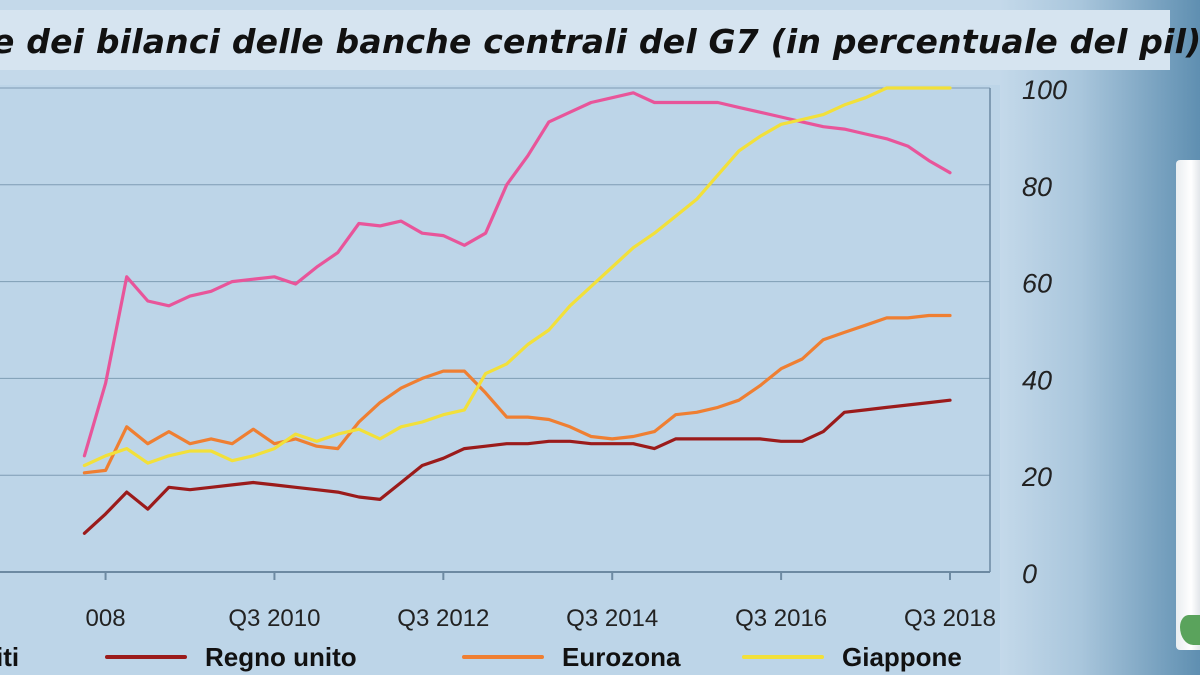 Image resolution: width=1200 pixels, height=675 pixels. I want to click on y-tick-label: 0, so click(1029, 574).